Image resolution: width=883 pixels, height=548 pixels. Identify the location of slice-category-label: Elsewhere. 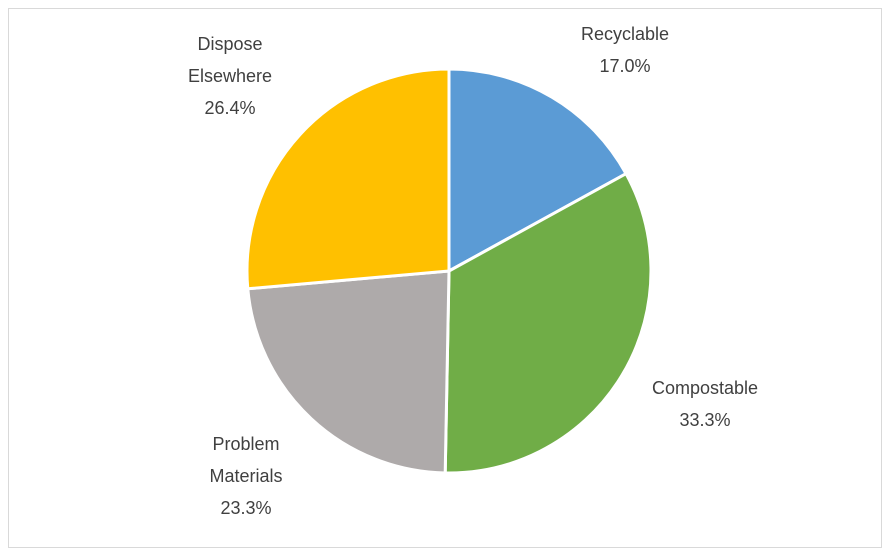
(230, 76).